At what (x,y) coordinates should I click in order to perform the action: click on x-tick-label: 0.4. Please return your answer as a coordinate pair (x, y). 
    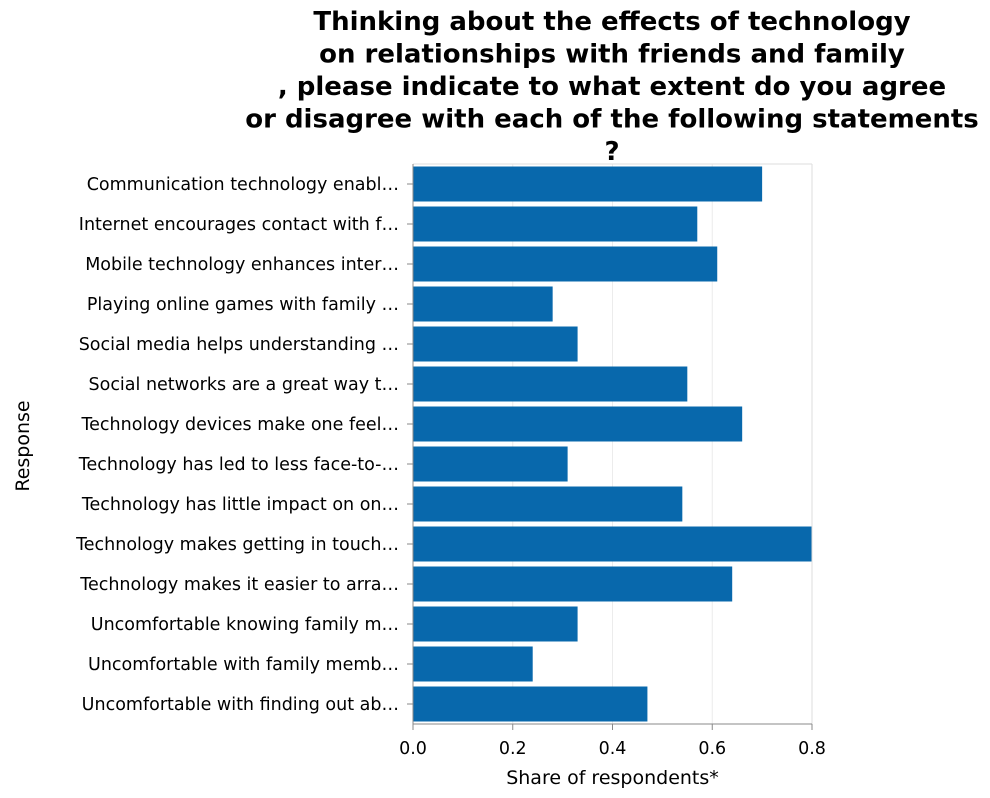
    Looking at the image, I should click on (613, 749).